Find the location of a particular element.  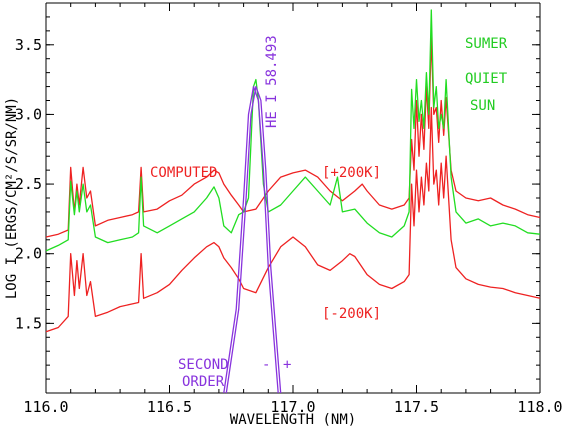

minus-sign-label: - is located at coordinates (266, 365).